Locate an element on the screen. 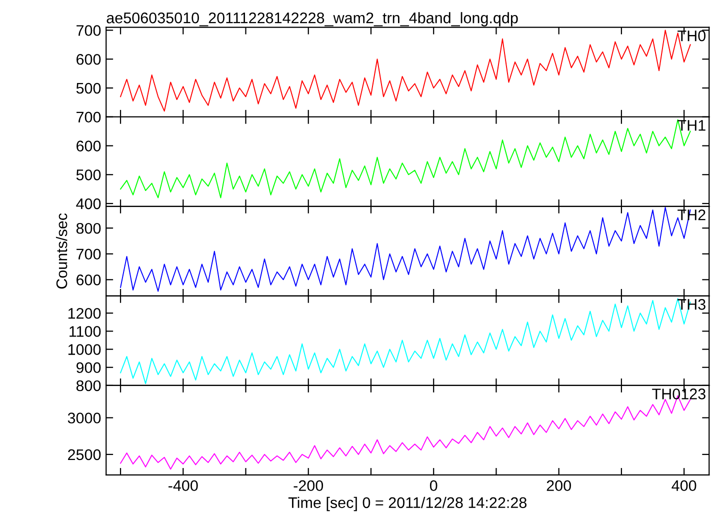  x-tick-label: 0 is located at coordinates (434, 486).